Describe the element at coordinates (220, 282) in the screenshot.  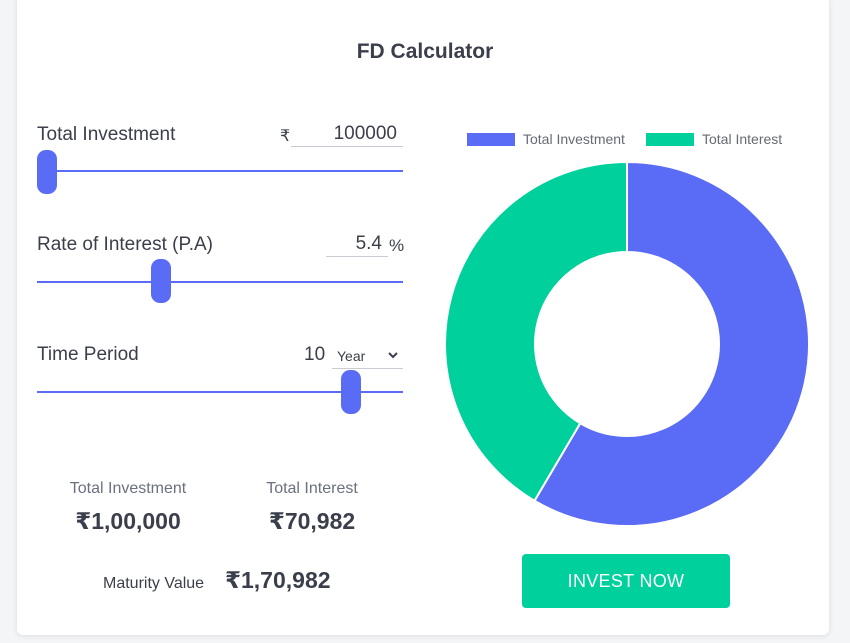
I see `rate-slider-track` at that location.